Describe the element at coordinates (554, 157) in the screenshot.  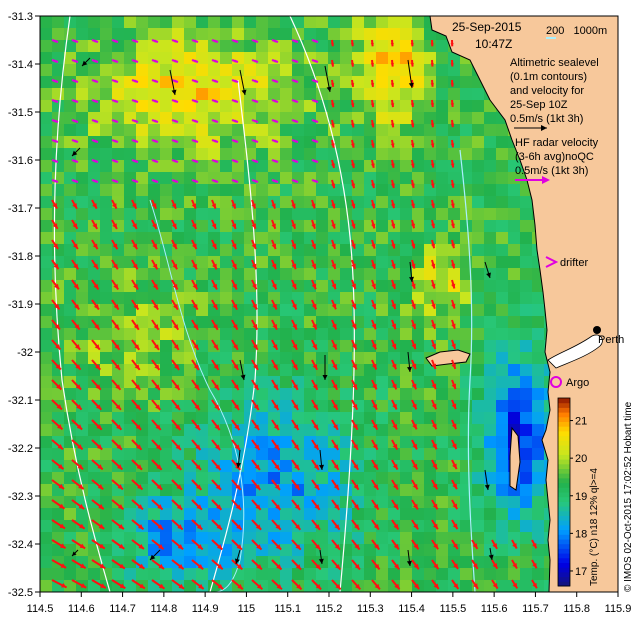
I see `radar-legend-line-2: (3-6h avg)noQC` at that location.